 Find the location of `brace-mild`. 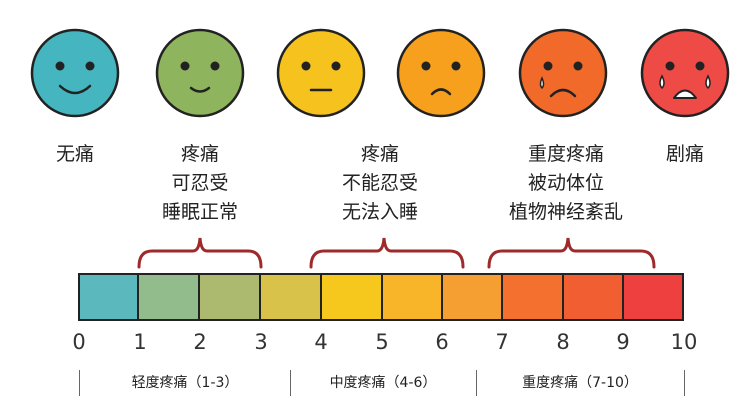

brace-mild is located at coordinates (200, 253).